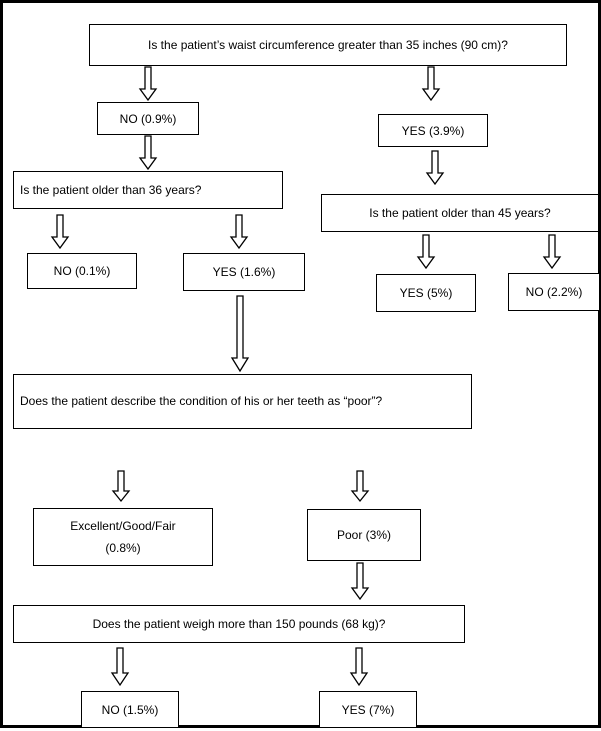  Describe the element at coordinates (148, 190) in the screenshot. I see `question-older-than-36: Is the patient older than 36 years?` at that location.